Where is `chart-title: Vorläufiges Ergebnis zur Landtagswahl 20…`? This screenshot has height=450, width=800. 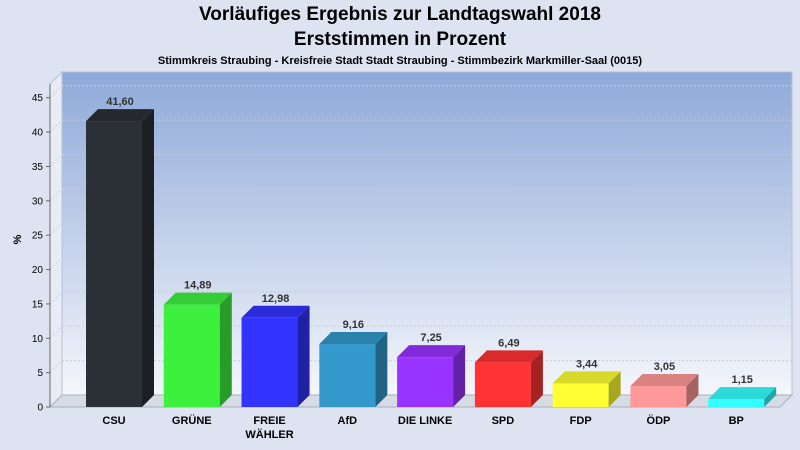 chart-title: Vorläufiges Ergebnis zur Landtagswahl 20… is located at coordinates (400, 14).